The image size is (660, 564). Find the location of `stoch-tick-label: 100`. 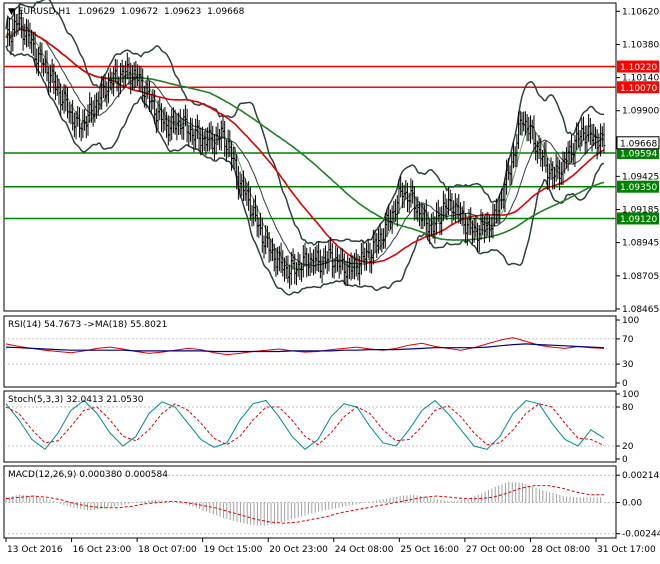

stoch-tick-label: 100 is located at coordinates (630, 395).